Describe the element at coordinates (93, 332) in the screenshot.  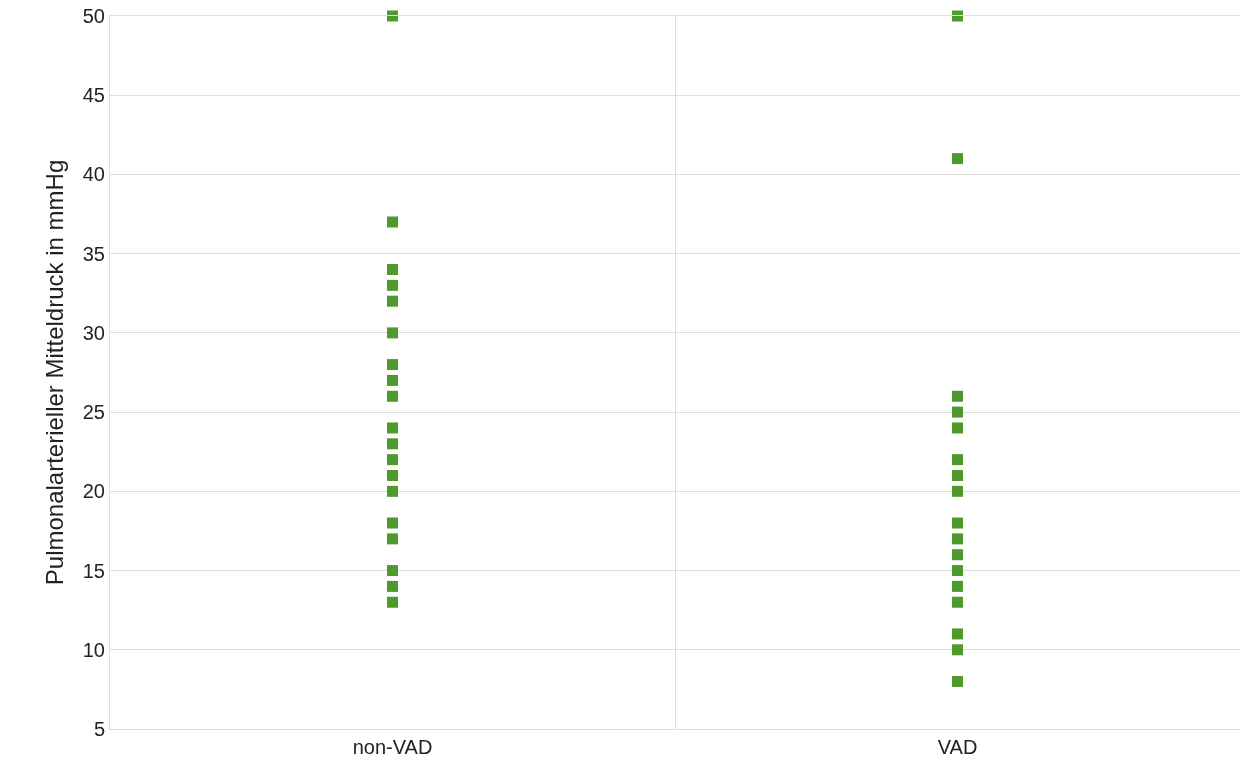
I see `y-tick-label: 30` at that location.